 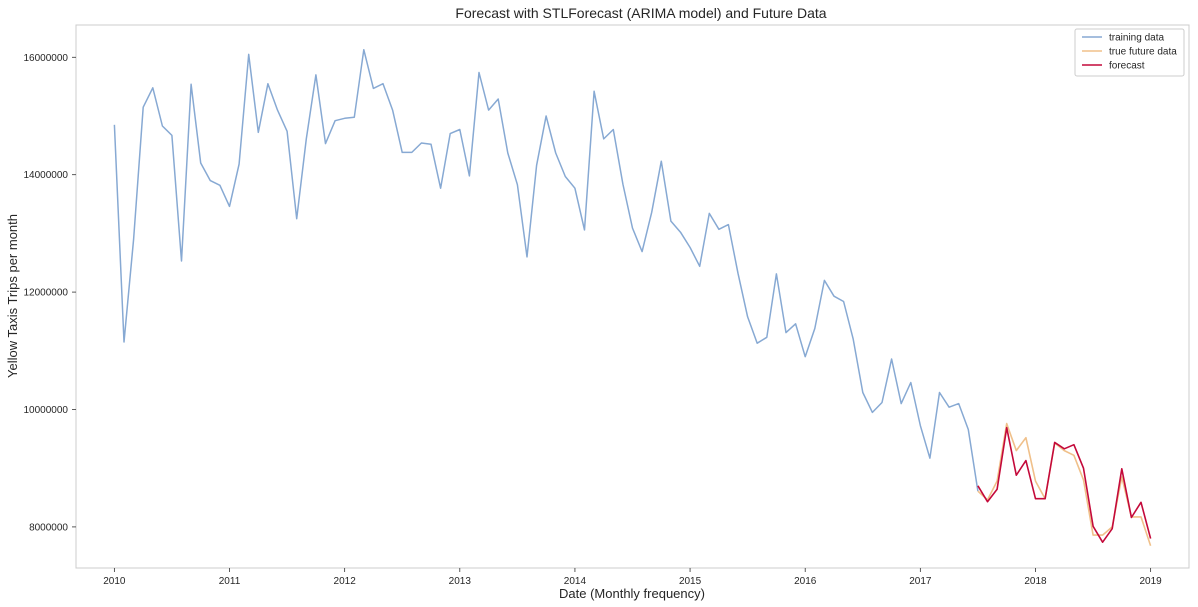 What do you see at coordinates (345, 581) in the screenshot?
I see `x-tick-label: 2012` at bounding box center [345, 581].